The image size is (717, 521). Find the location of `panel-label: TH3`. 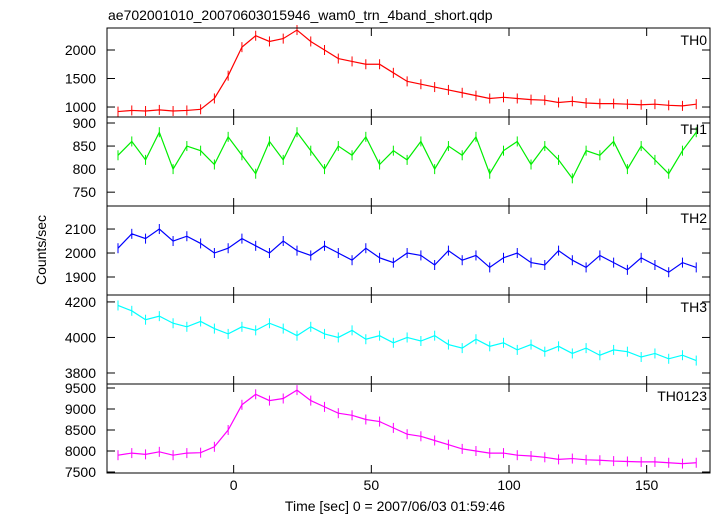

panel-label: TH3 is located at coordinates (694, 307).